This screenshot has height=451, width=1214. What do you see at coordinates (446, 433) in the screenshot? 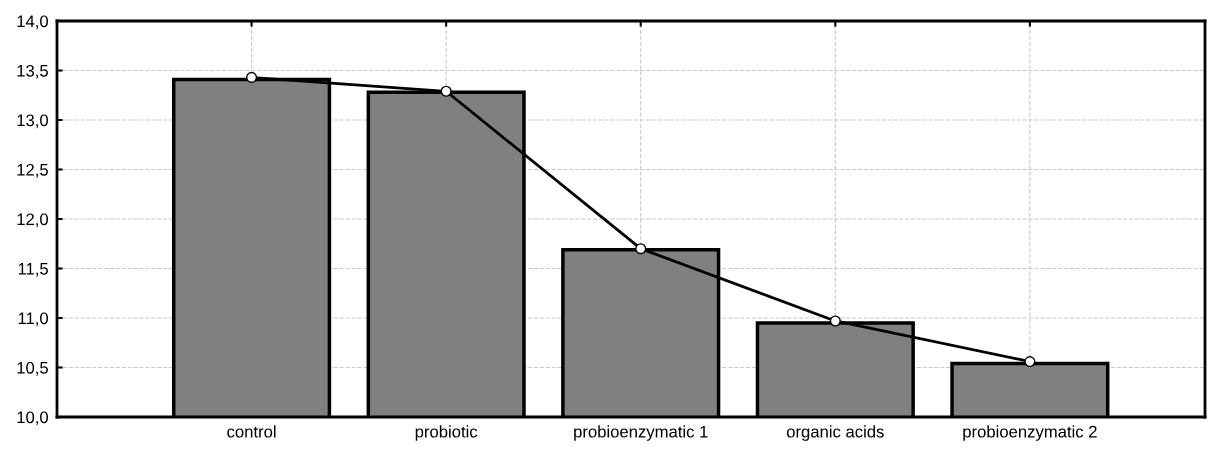
I see `x-tick-label: probiotic` at bounding box center [446, 433].